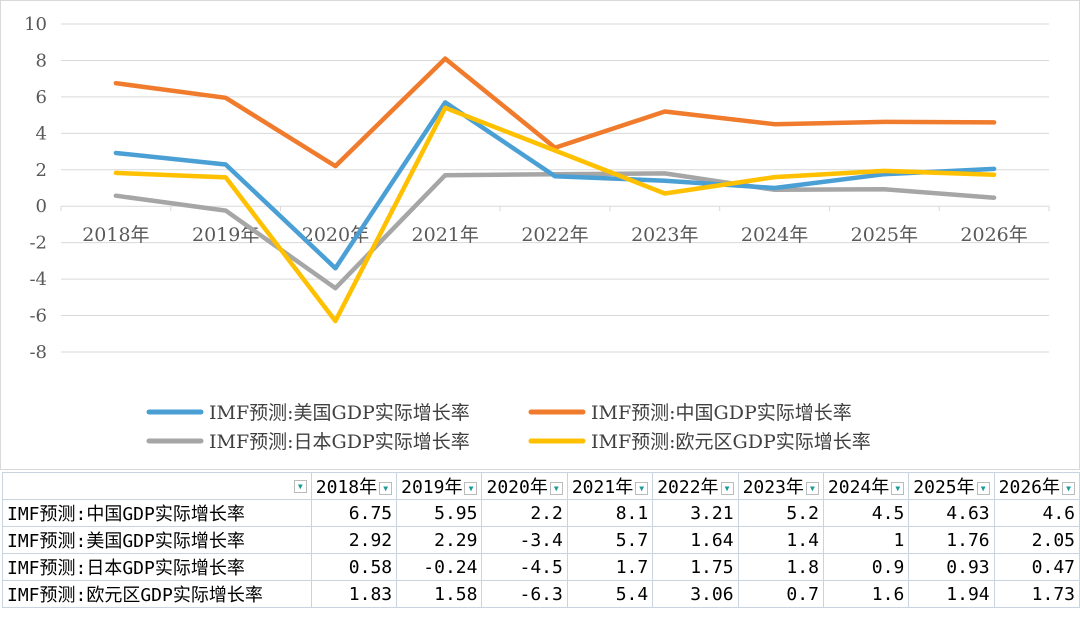 The width and height of the screenshot is (1080, 643). I want to click on table-cell: 5.2, so click(780, 513).